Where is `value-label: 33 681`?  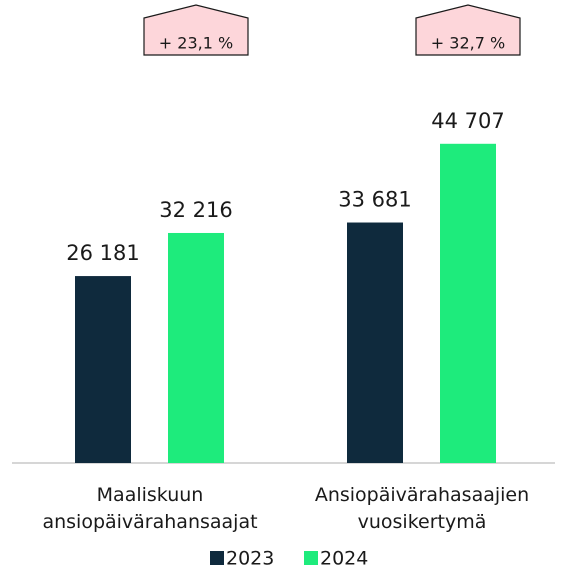 value-label: 33 681 is located at coordinates (374, 200).